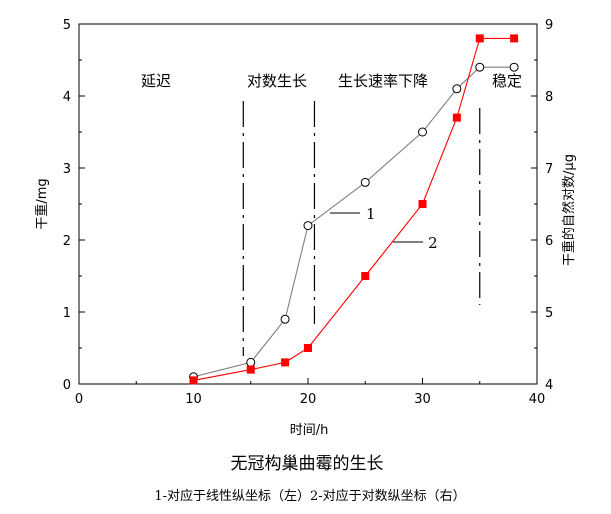  I want to click on y-axis-left-label: 干重/mg, so click(42, 203).